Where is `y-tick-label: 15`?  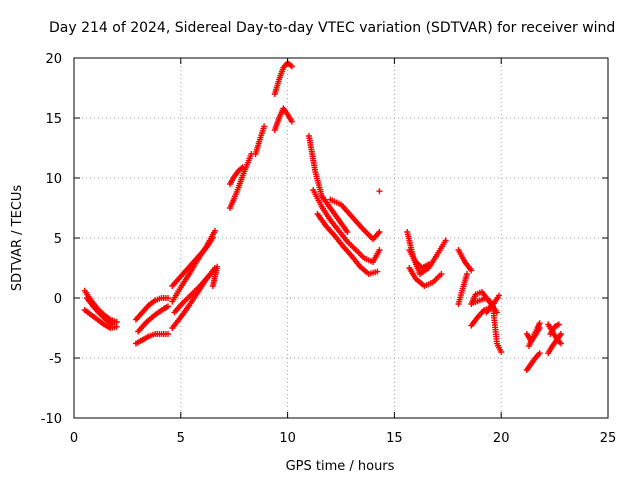
y-tick-label: 15 is located at coordinates (53, 119).